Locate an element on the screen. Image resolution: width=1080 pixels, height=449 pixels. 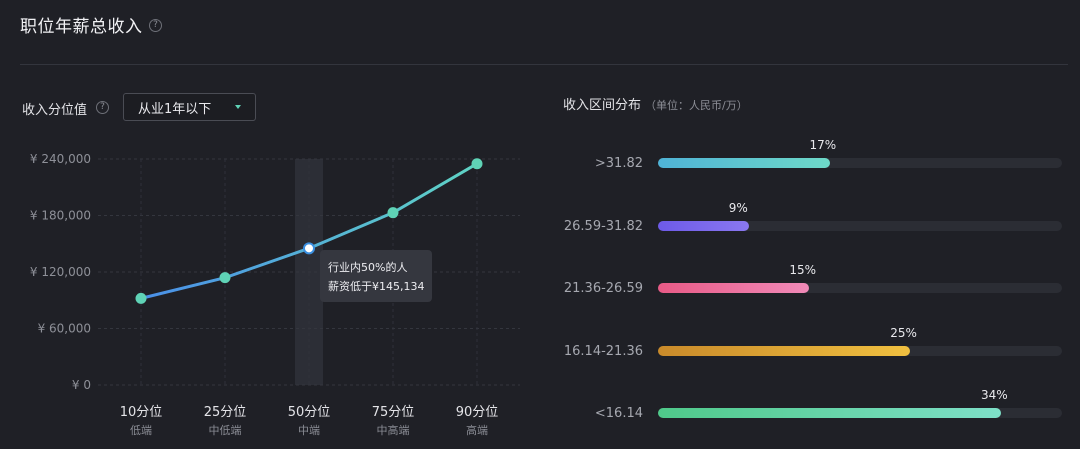
bar-value-label: 25% is located at coordinates (903, 332).